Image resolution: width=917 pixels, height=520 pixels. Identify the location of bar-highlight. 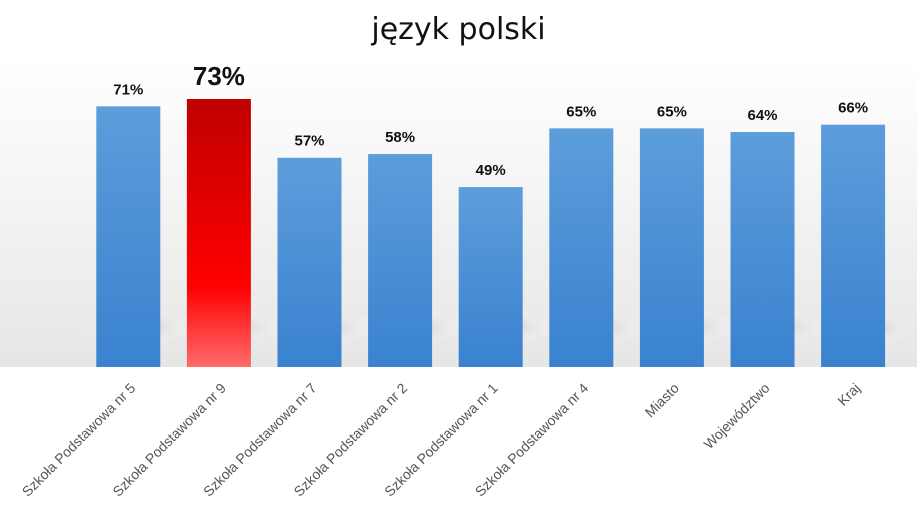
(218, 233).